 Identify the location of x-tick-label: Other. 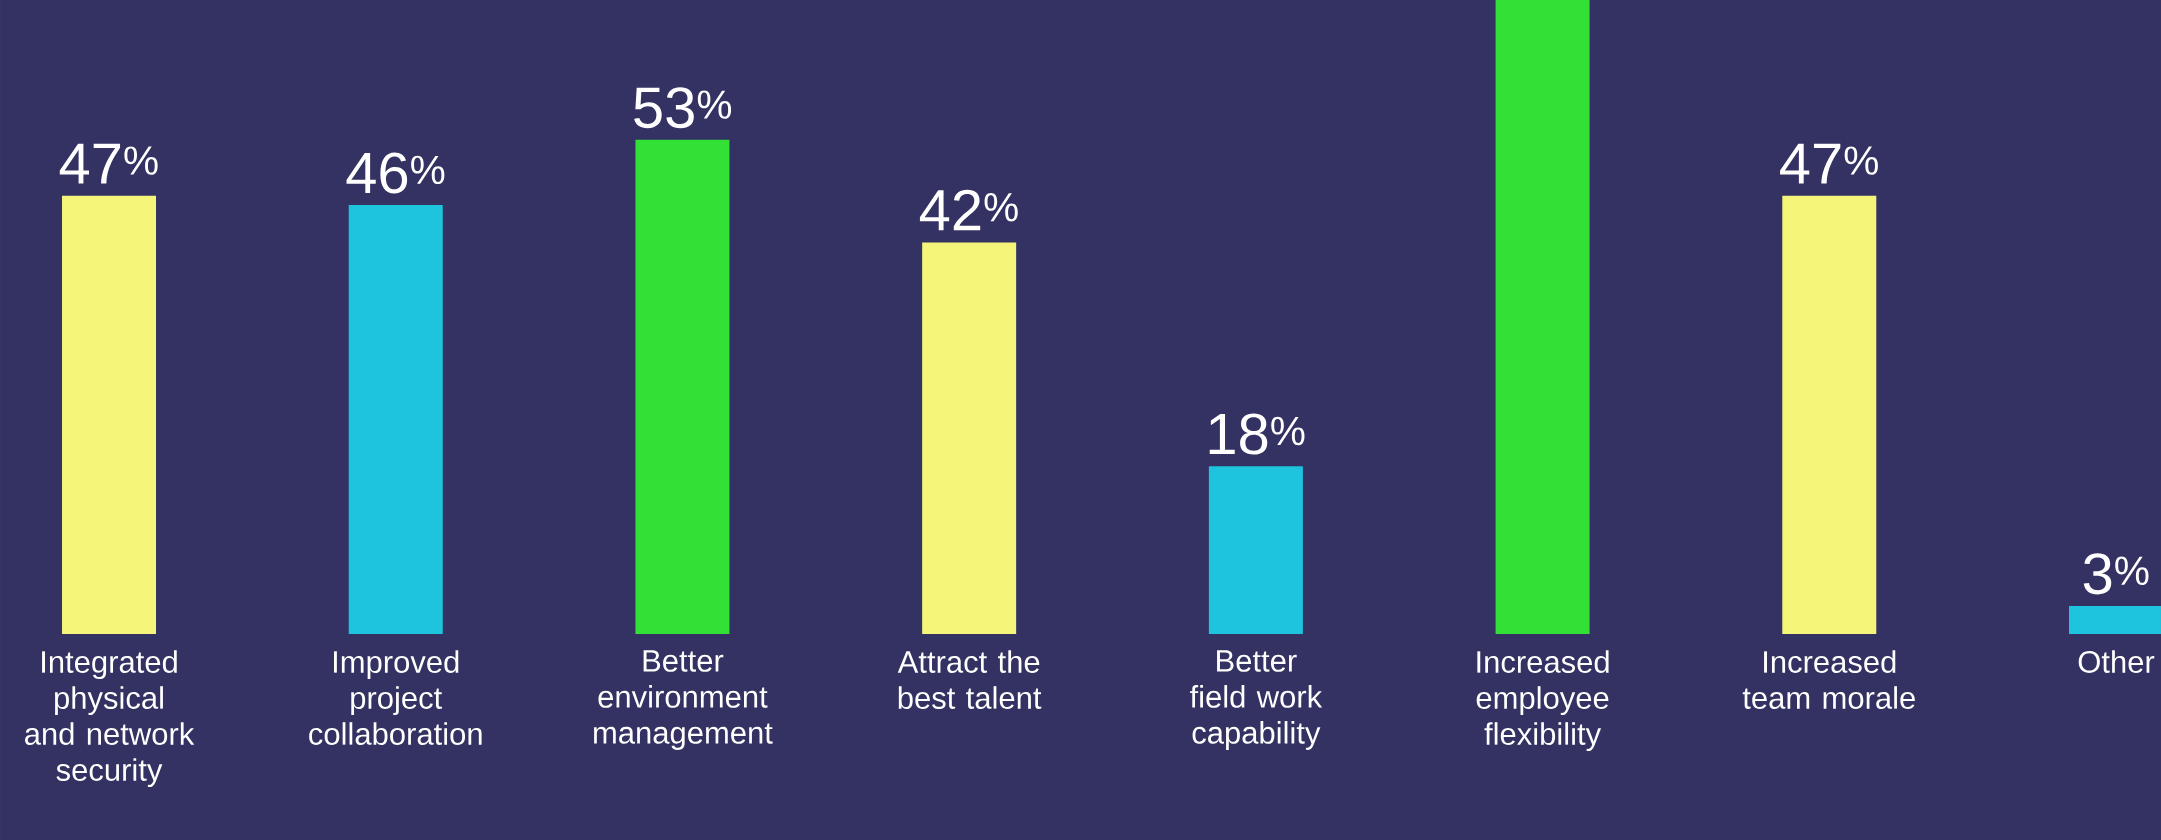
(2116, 661).